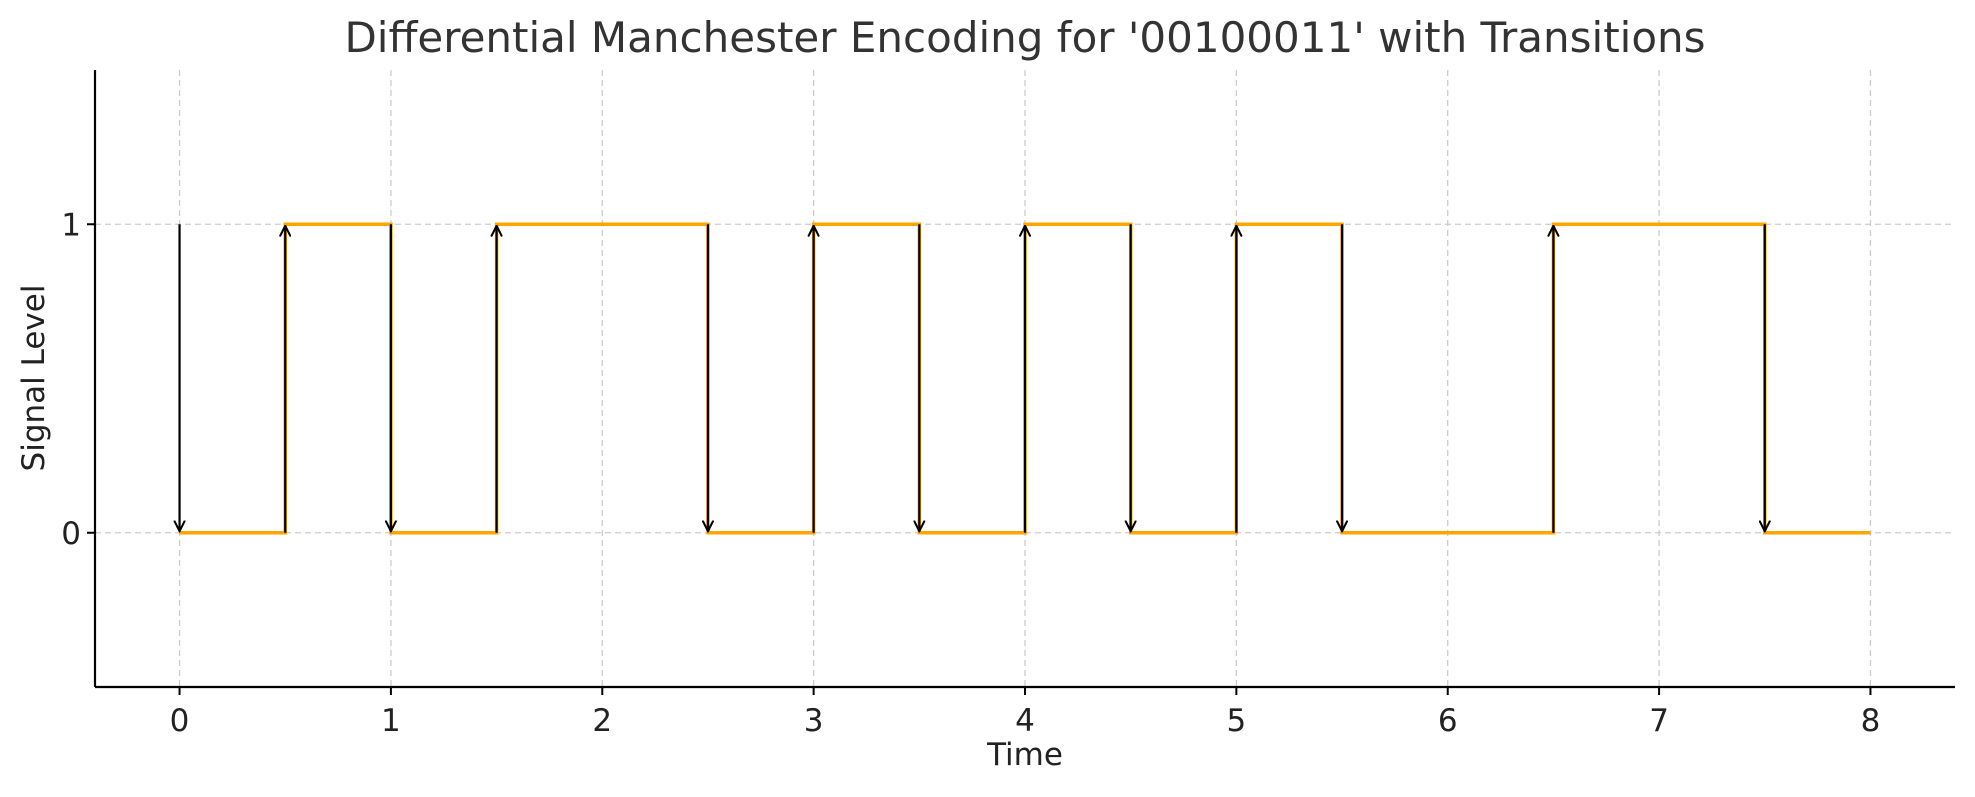 The image size is (1975, 797). I want to click on x-tick-label: 5, so click(1236, 721).